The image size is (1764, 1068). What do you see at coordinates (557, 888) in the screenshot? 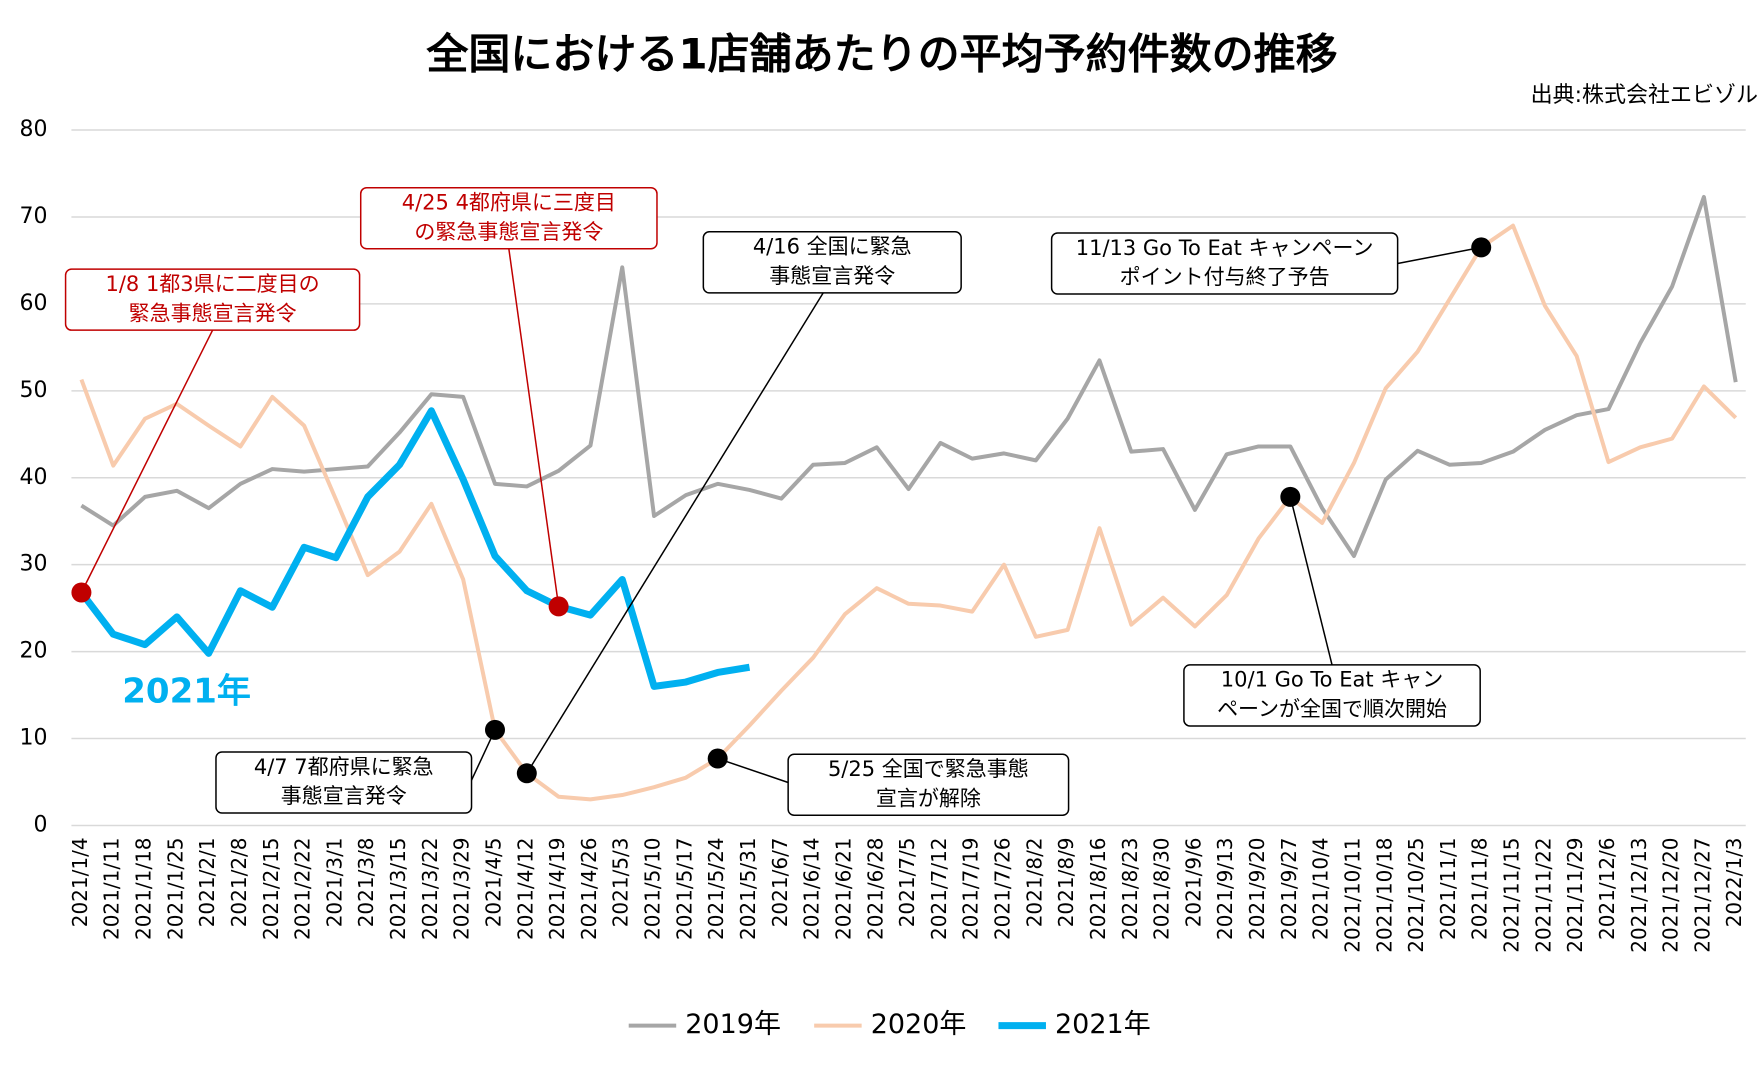
I see `x-tick-label: 2021/4/19` at bounding box center [557, 888].